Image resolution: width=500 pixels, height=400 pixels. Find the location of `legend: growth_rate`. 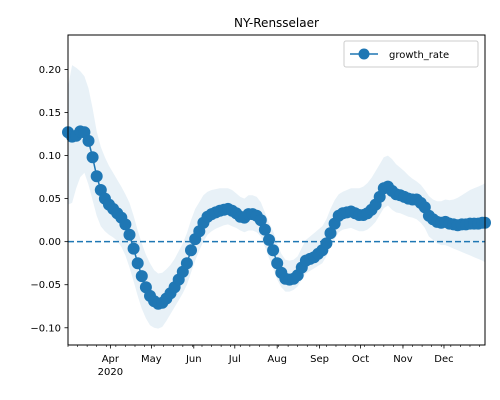

legend: growth_rate is located at coordinates (411, 54).